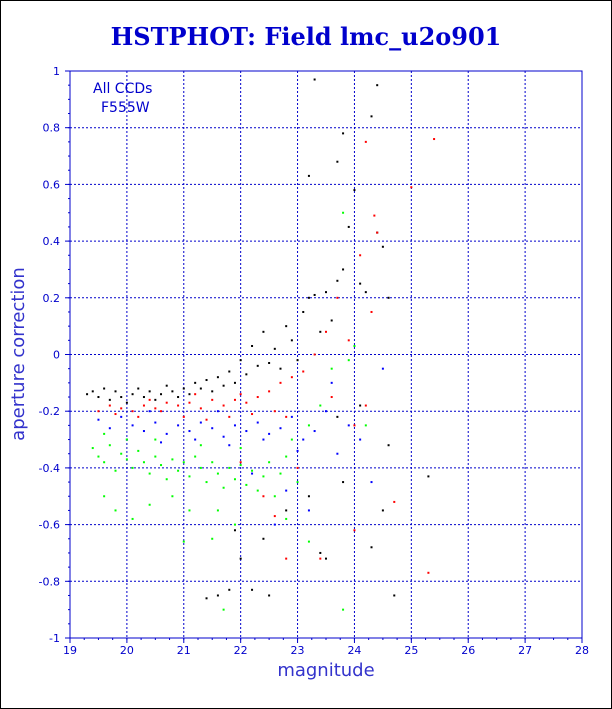 This screenshot has height=709, width=612. Describe the element at coordinates (52, 184) in the screenshot. I see `y-tick-label: 0.6` at that location.